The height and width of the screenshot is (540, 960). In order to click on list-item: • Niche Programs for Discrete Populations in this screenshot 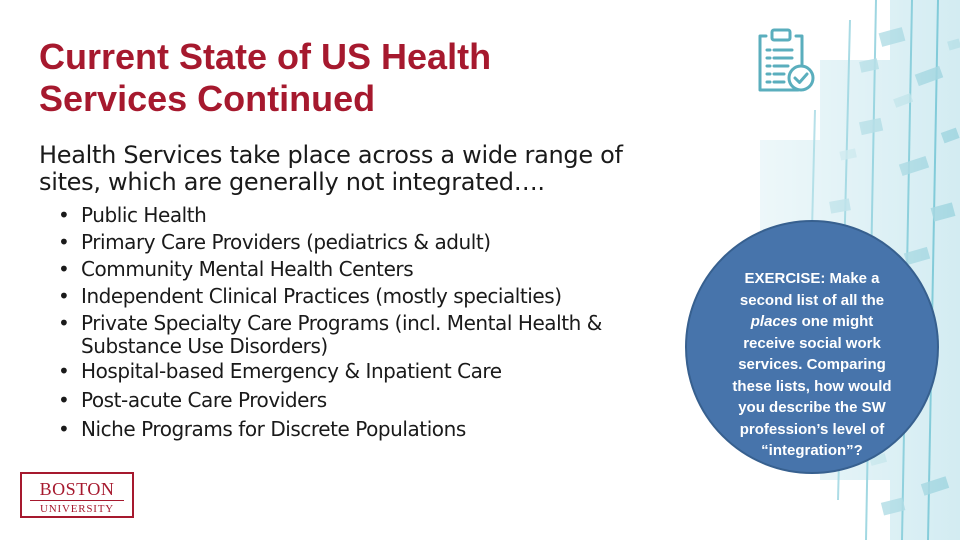, I will do `click(355, 429)`.